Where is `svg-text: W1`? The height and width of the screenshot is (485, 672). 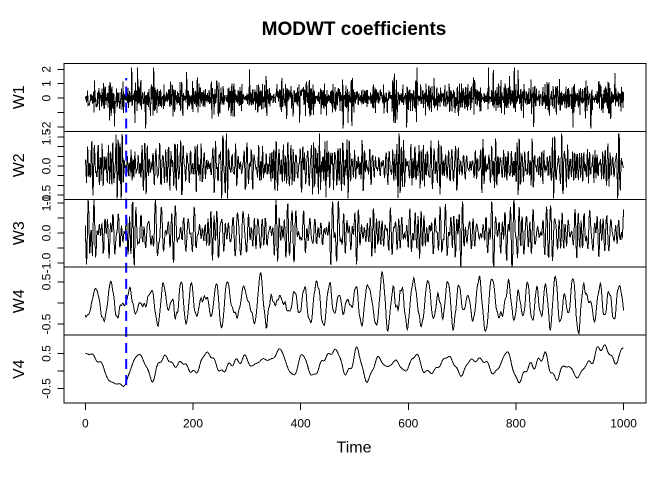 svg-text: W1 is located at coordinates (19, 97).